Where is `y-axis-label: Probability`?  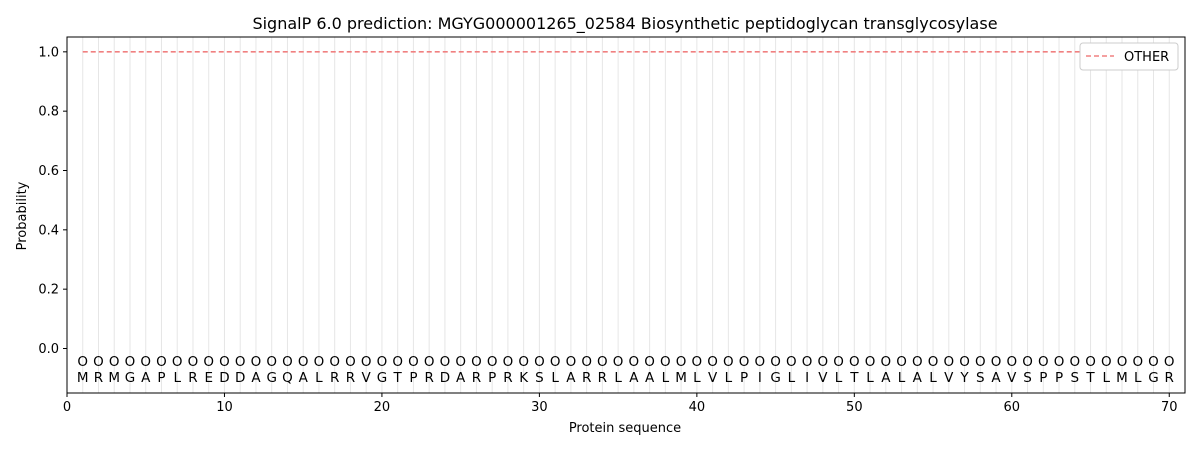 y-axis-label: Probability is located at coordinates (22, 215).